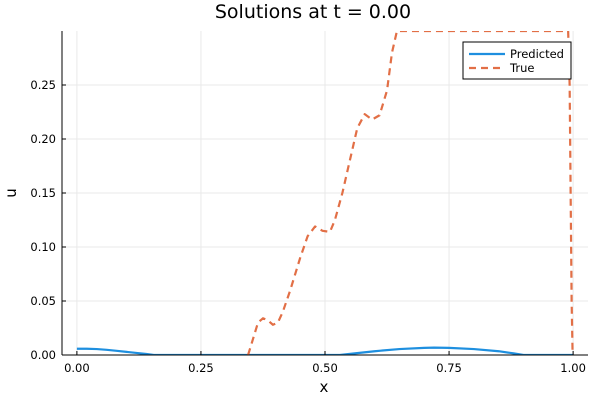 This screenshot has height=400, width=600. Describe the element at coordinates (43, 193) in the screenshot. I see `y-tick-label: 0.15` at that location.